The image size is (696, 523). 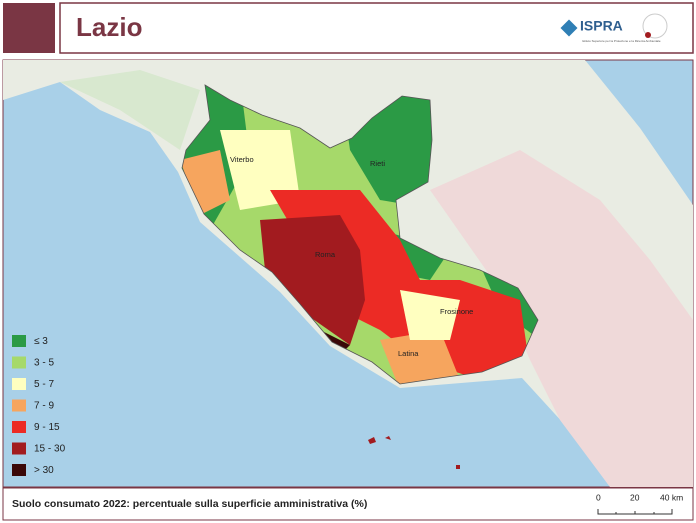 I want to click on place-label: Latina, so click(x=408, y=353).